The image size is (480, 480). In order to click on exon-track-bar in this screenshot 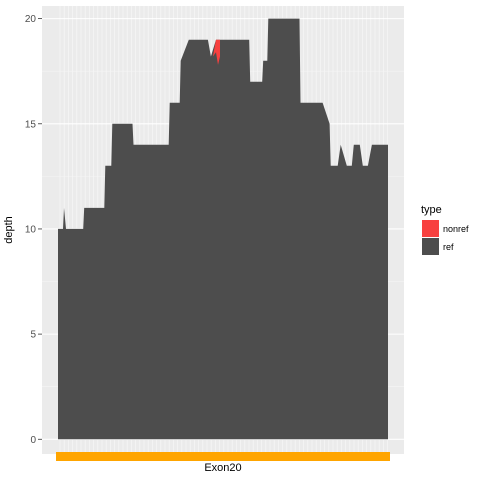, I will do `click(223, 456)`.